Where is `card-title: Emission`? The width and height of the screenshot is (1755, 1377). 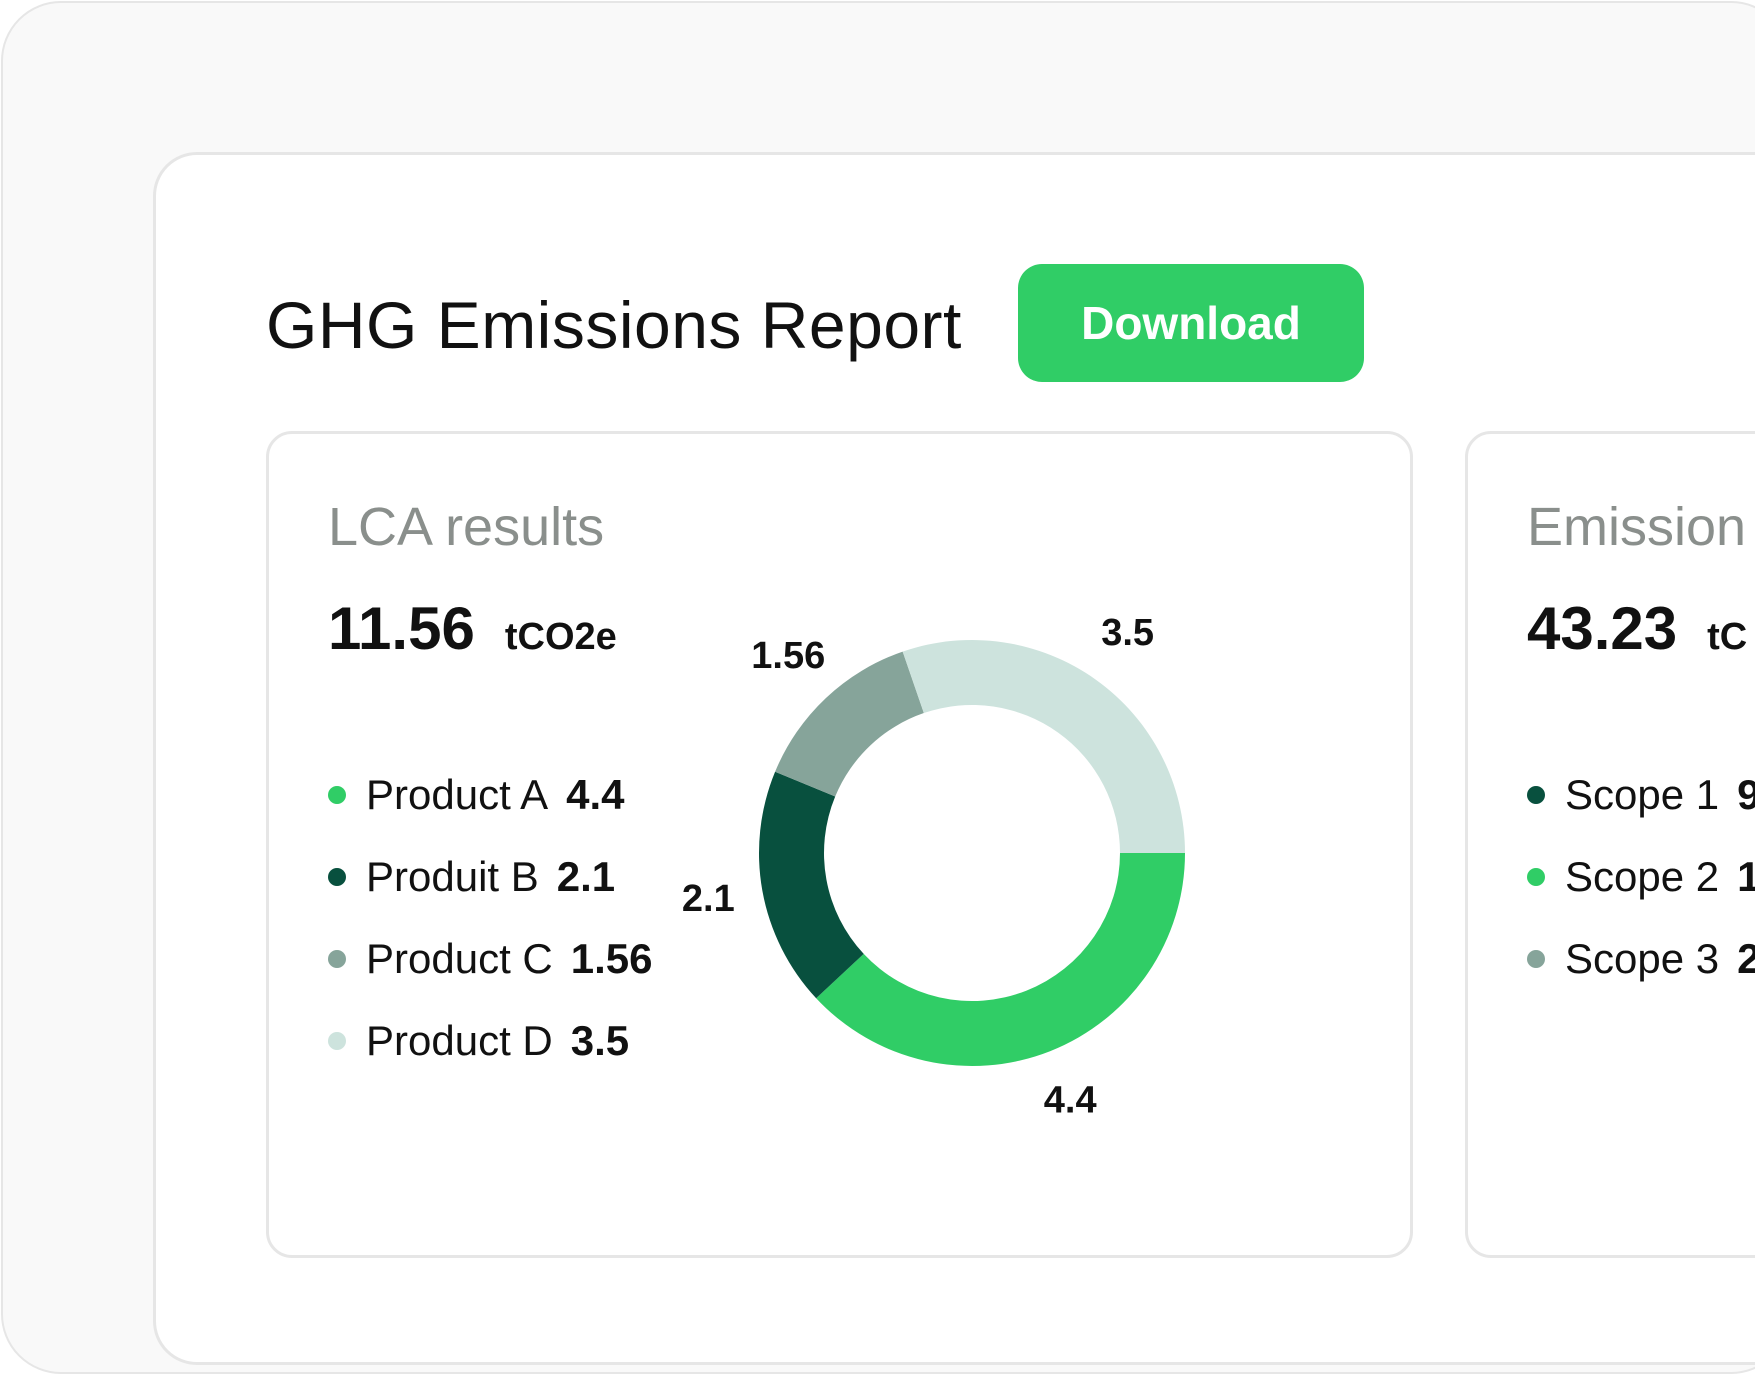
card-title: Emission is located at coordinates (1637, 527).